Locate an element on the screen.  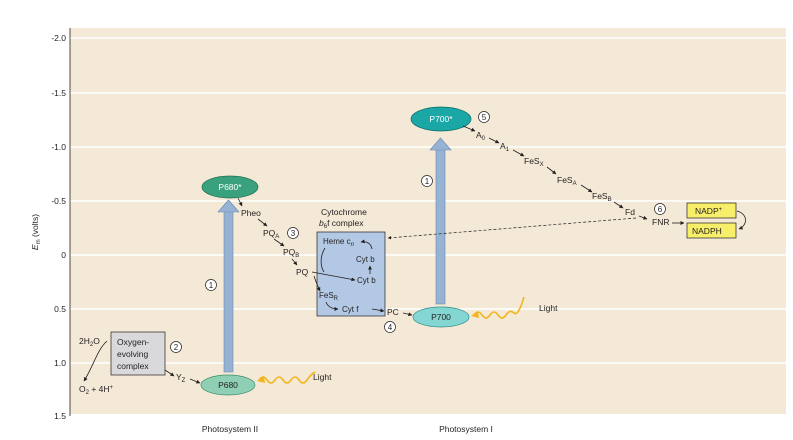
oec-to-yz-arrow is located at coordinates (169, 373).